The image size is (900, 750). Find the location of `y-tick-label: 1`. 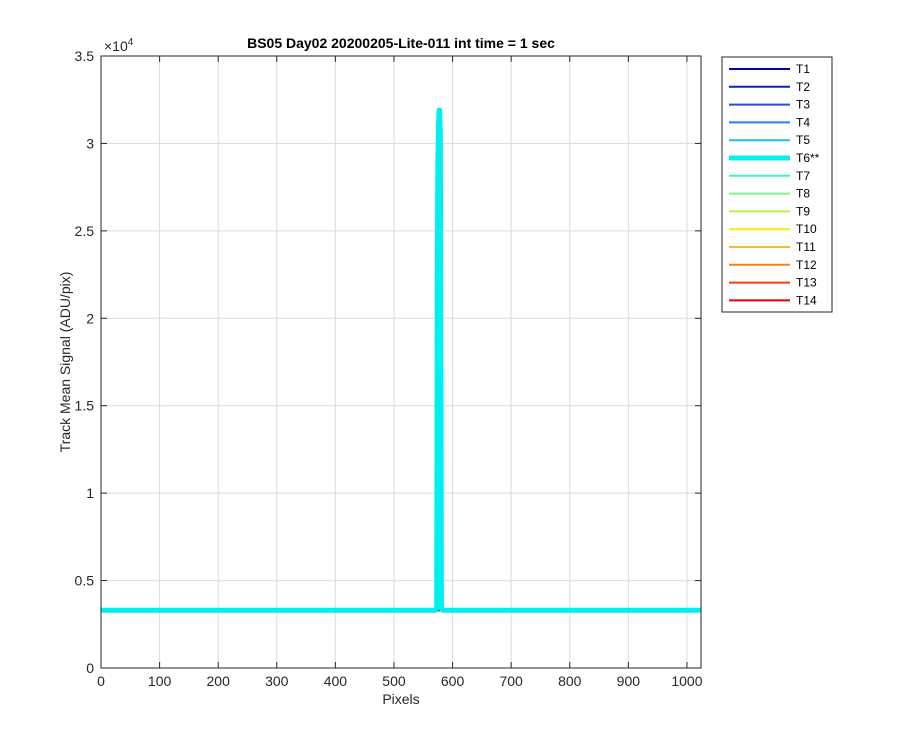

y-tick-label: 1 is located at coordinates (90, 493).